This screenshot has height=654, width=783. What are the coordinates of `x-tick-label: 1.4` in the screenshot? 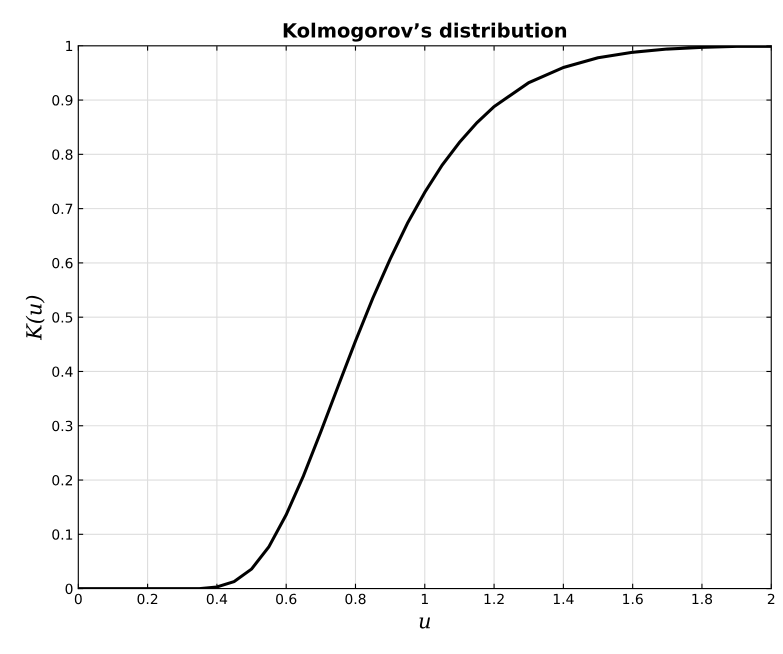 It's located at (564, 599).